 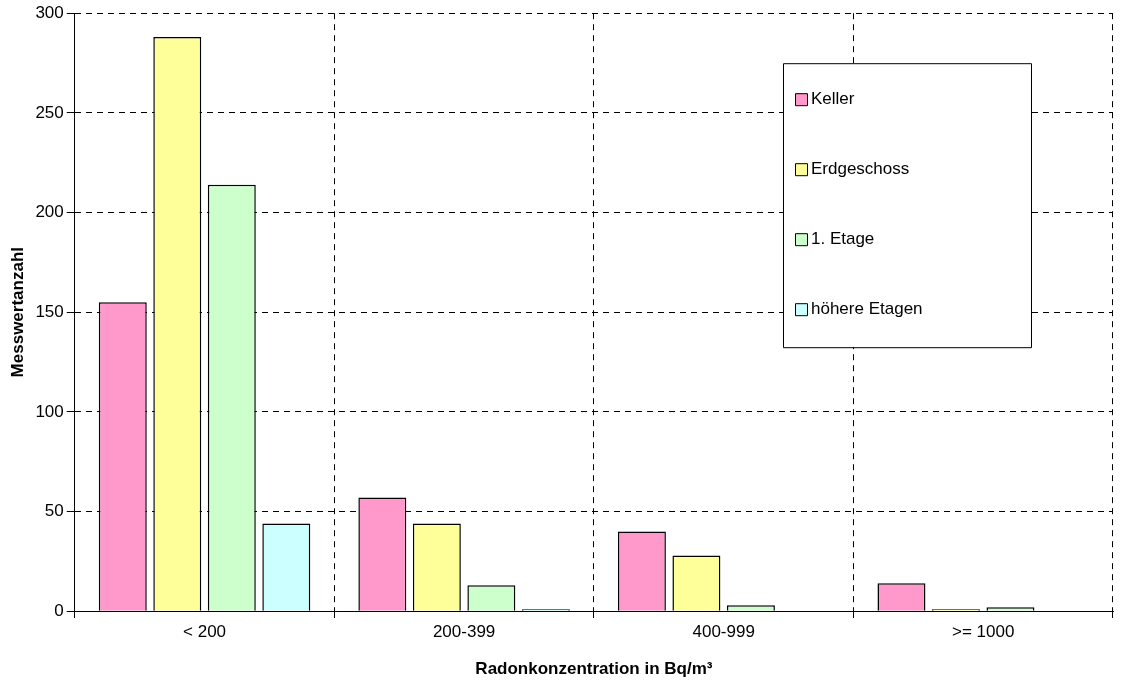 What do you see at coordinates (464, 632) in the screenshot?
I see `x-tick-label: 200-399` at bounding box center [464, 632].